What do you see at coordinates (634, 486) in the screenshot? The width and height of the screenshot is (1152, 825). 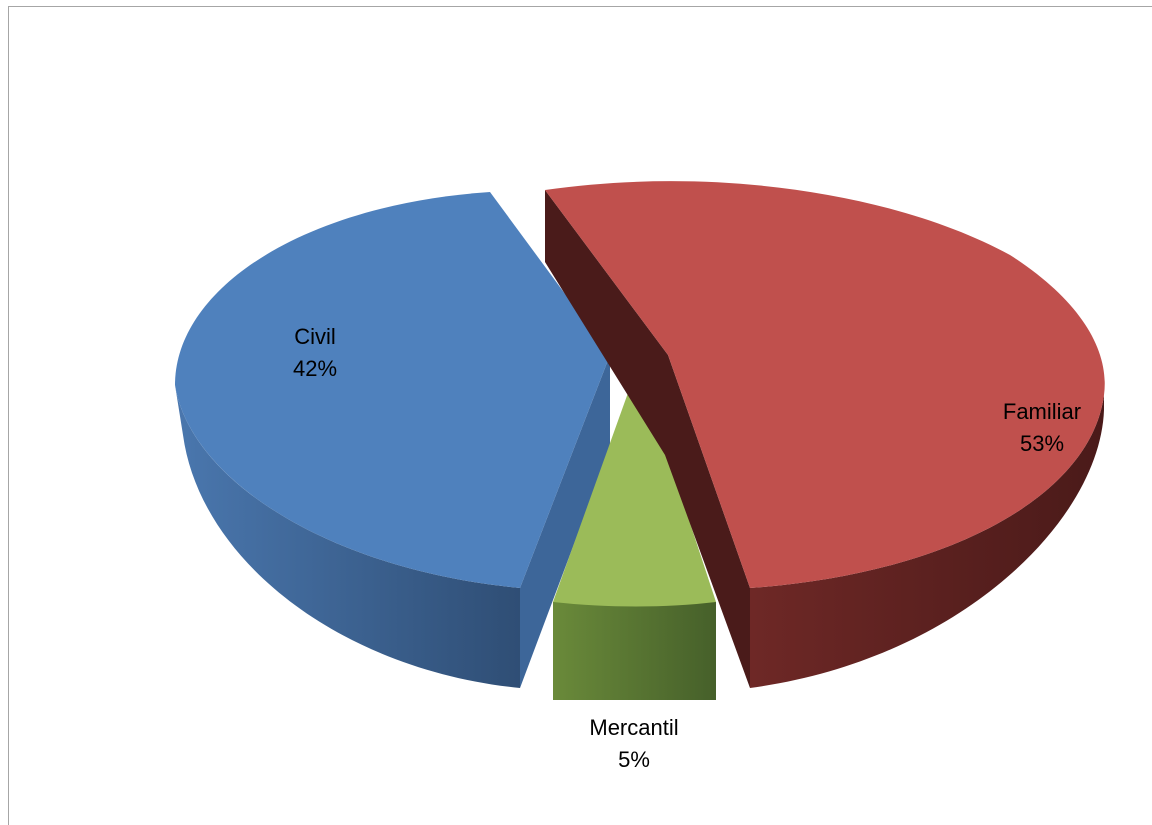 I see `slice-mercantil` at bounding box center [634, 486].